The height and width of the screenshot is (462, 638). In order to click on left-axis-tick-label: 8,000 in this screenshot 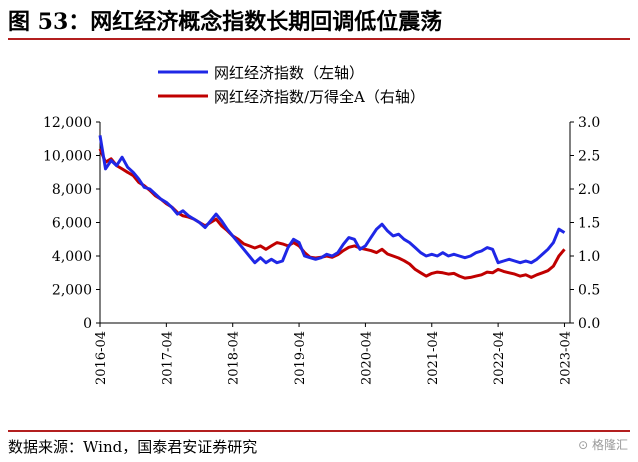, I will do `click(72, 190)`.